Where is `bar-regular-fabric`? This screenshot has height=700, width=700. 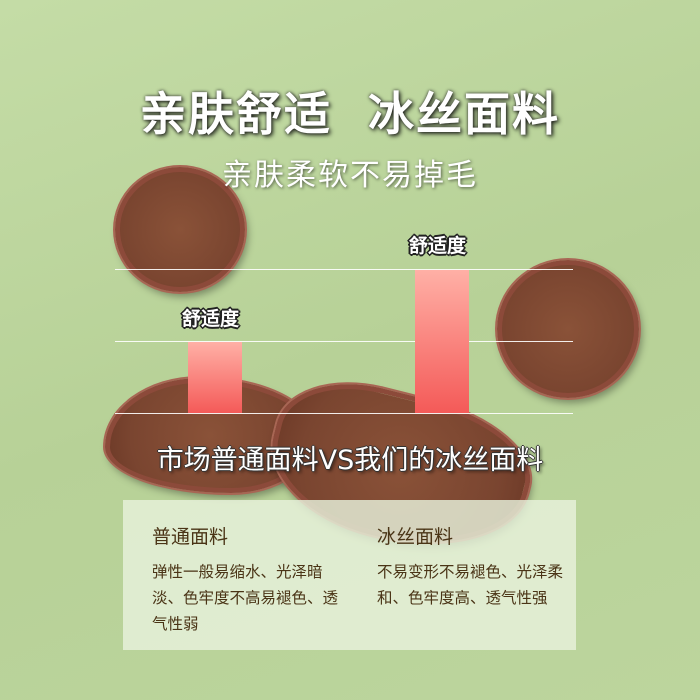
bar-regular-fabric is located at coordinates (215, 377).